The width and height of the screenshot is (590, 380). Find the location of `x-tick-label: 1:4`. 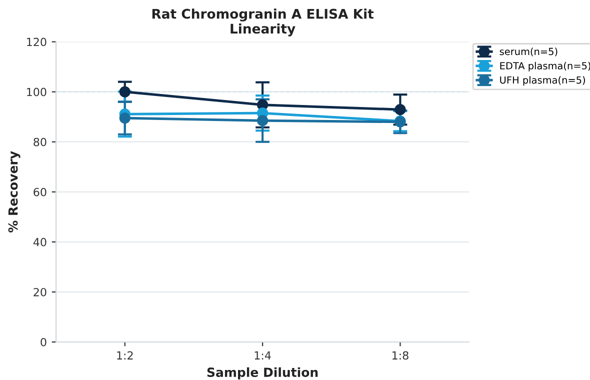

x-tick-label: 1:4 is located at coordinates (262, 355).